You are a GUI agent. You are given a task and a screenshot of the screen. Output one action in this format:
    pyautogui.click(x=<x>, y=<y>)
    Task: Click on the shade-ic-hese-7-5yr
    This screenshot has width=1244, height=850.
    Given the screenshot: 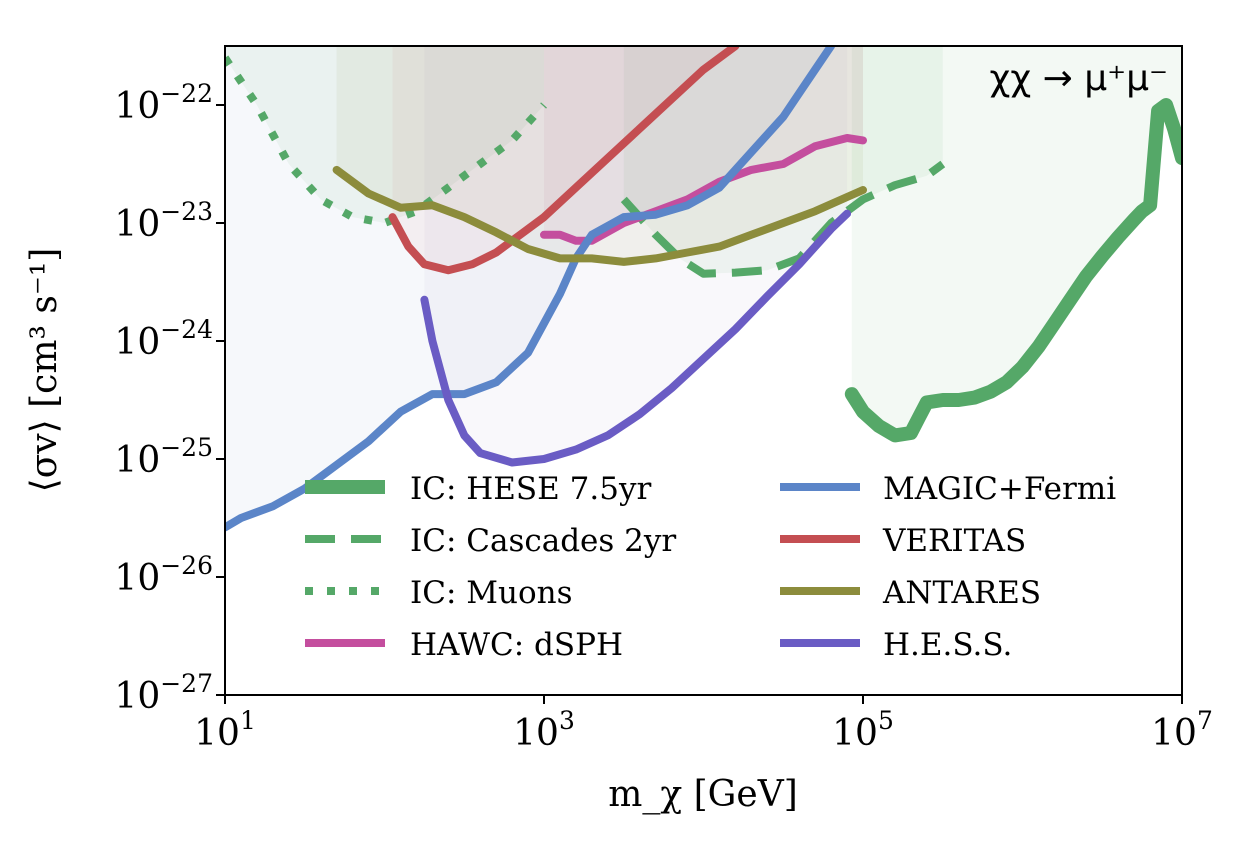 What is the action you would take?
    pyautogui.click(x=1016, y=241)
    